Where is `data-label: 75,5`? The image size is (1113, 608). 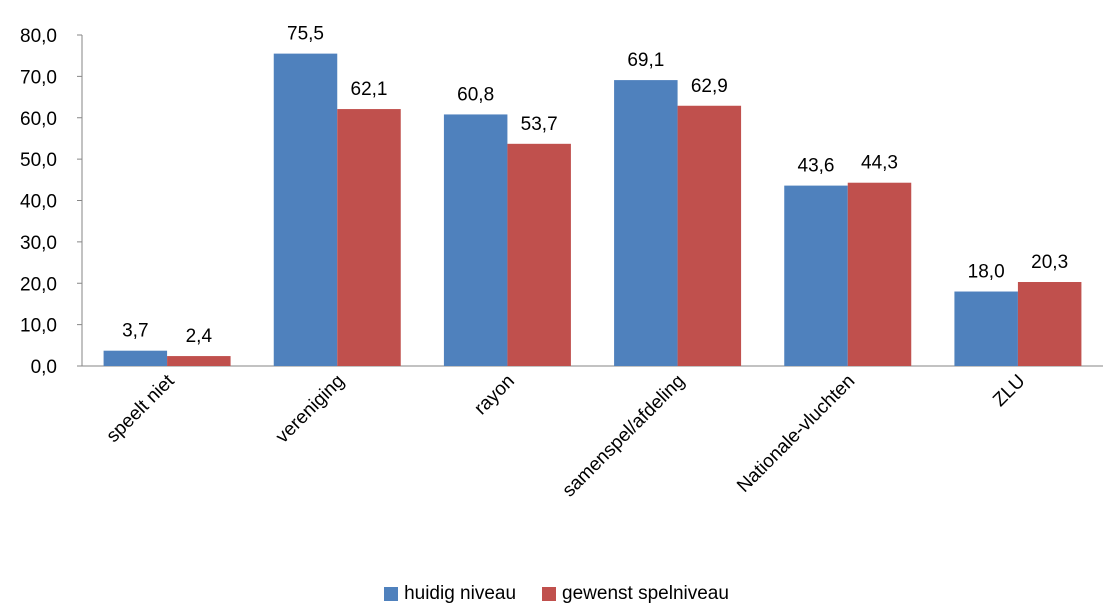
data-label: 75,5 is located at coordinates (305, 34).